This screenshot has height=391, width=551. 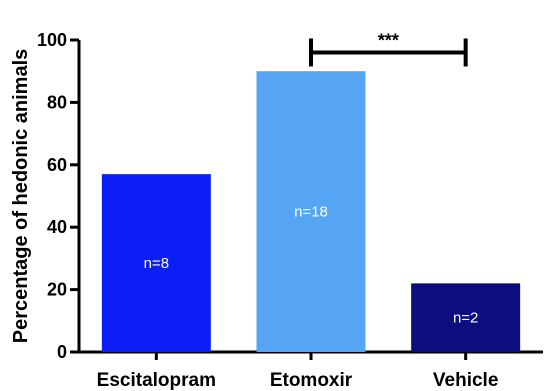 I want to click on significance-annotations: ***, so click(x=388, y=48).